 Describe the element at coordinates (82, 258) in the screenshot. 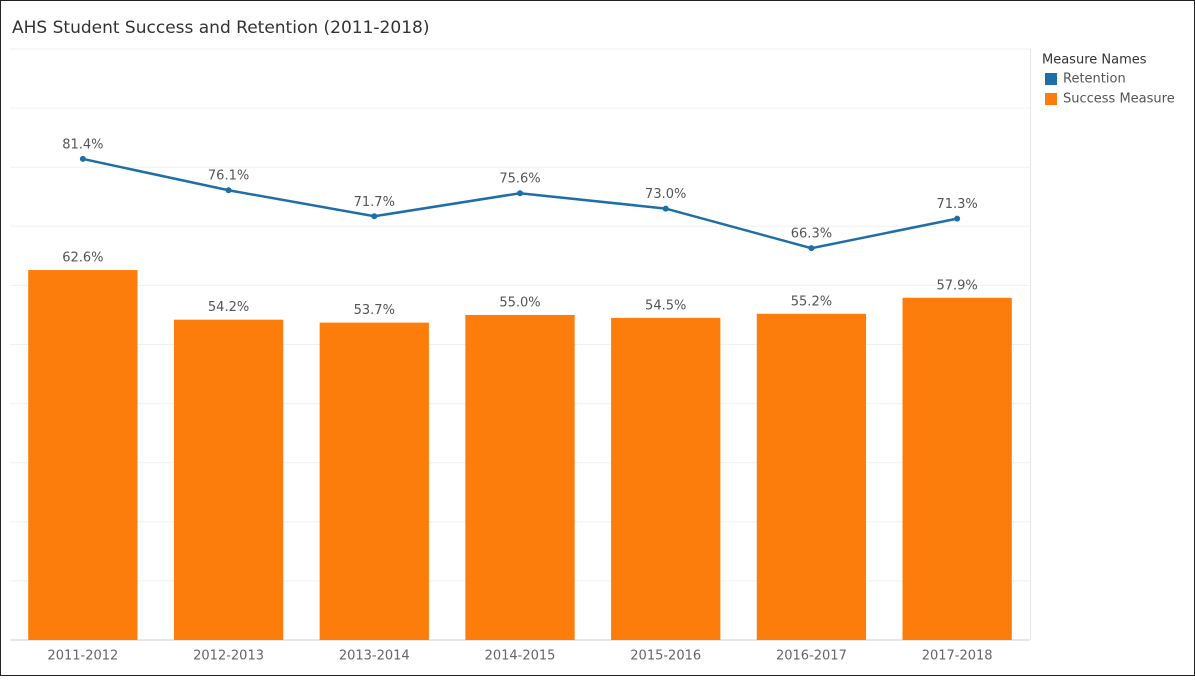

I see `data-label: 62.6%` at that location.